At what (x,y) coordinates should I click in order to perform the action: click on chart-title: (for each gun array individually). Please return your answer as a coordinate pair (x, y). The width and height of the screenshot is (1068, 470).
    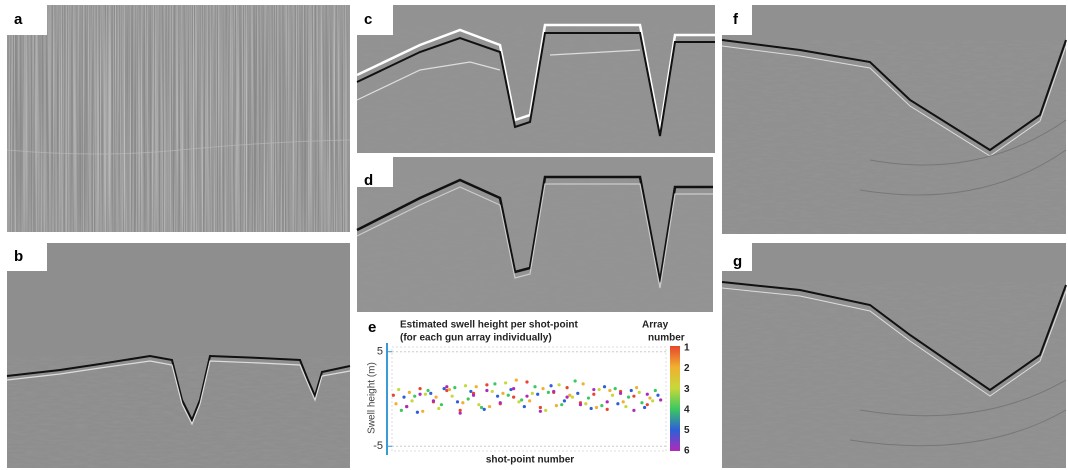
    Looking at the image, I should click on (476, 338).